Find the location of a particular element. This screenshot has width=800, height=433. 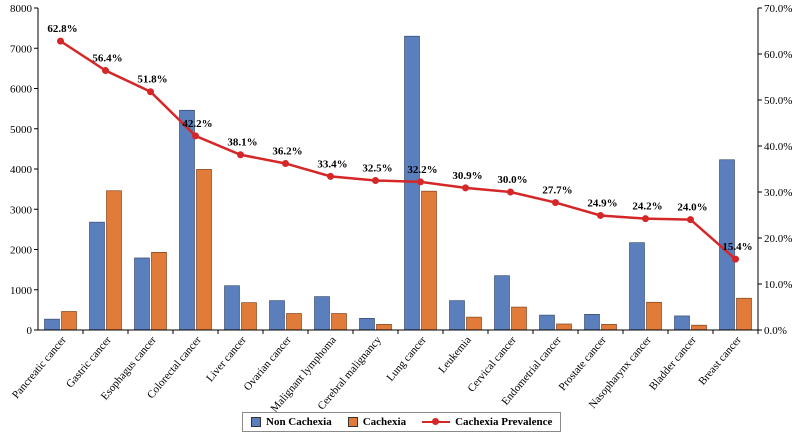

prevalence-data-label: 24.0% is located at coordinates (692, 208).